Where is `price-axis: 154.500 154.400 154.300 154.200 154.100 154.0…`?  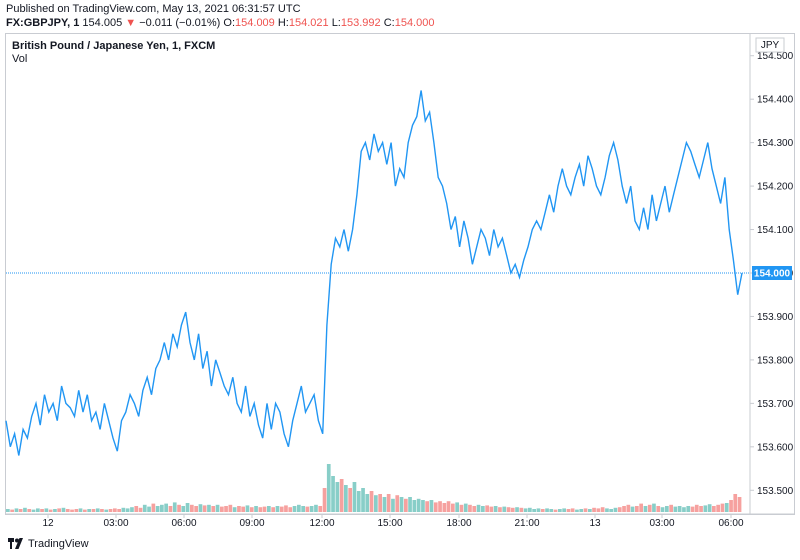
price-axis: 154.500 154.400 154.300 154.200 154.100 154.0… is located at coordinates (772, 274).